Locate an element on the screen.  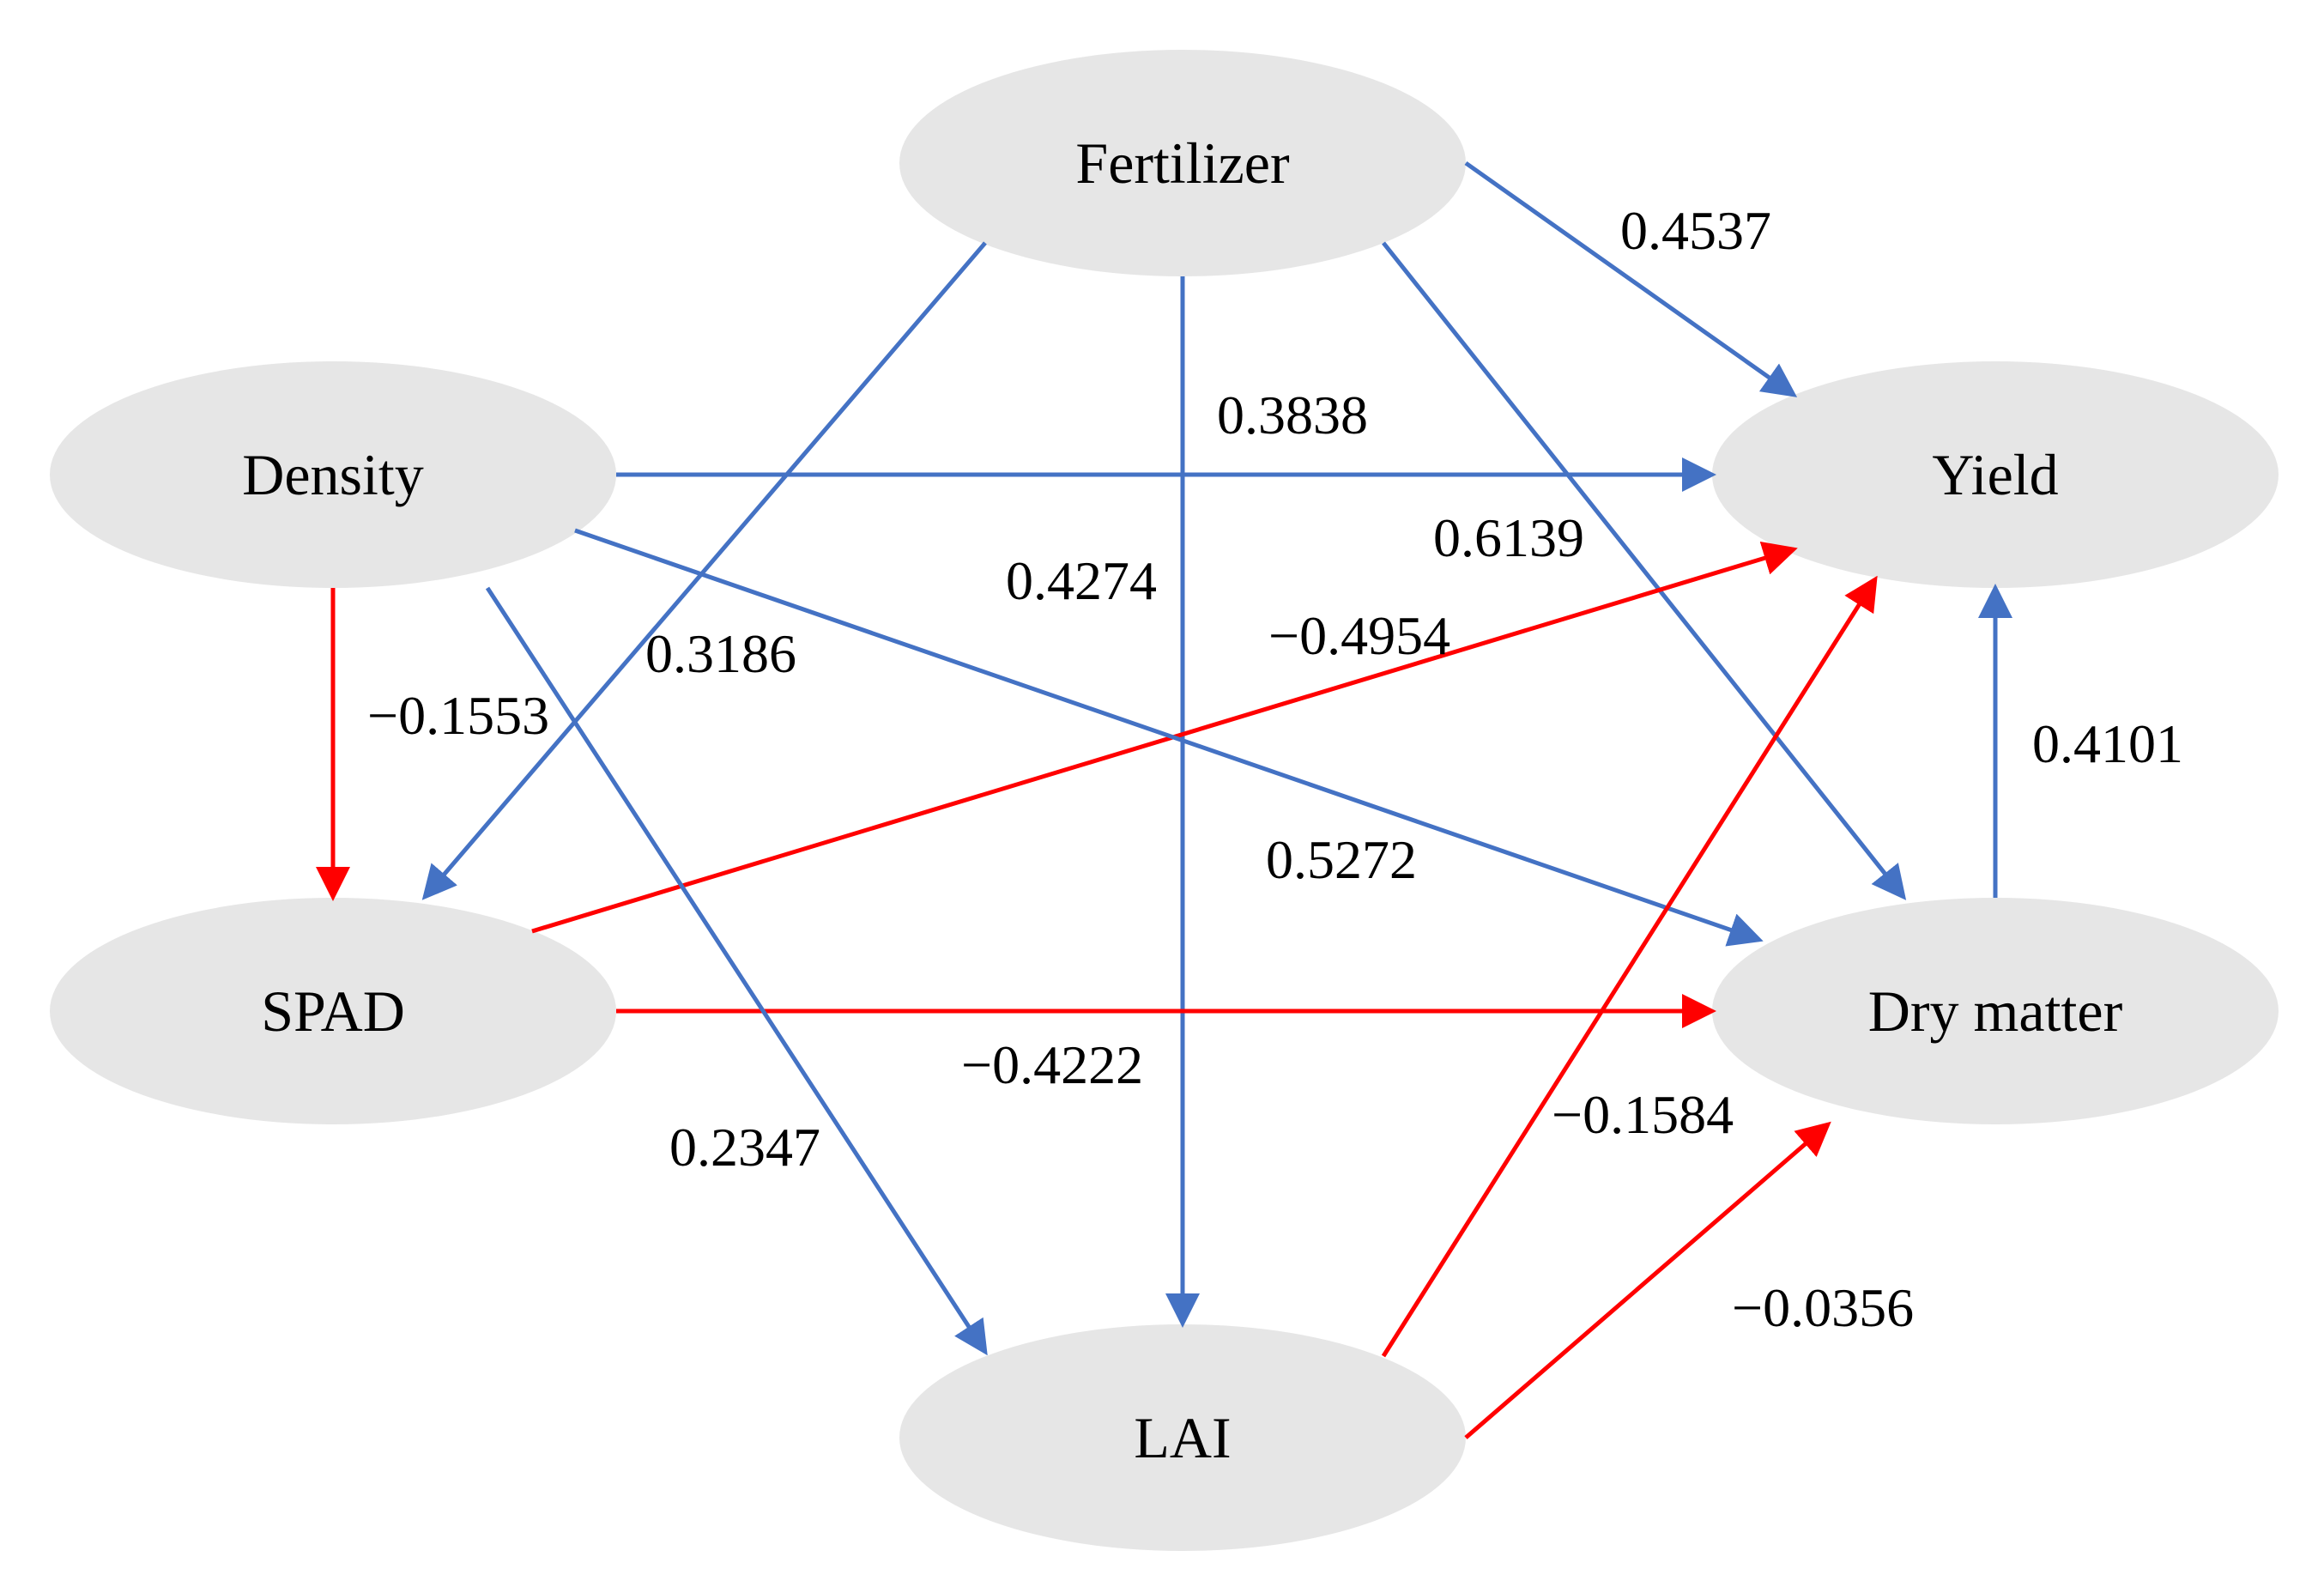
node-dry-matter-label: Dry matter is located at coordinates (1995, 1011).